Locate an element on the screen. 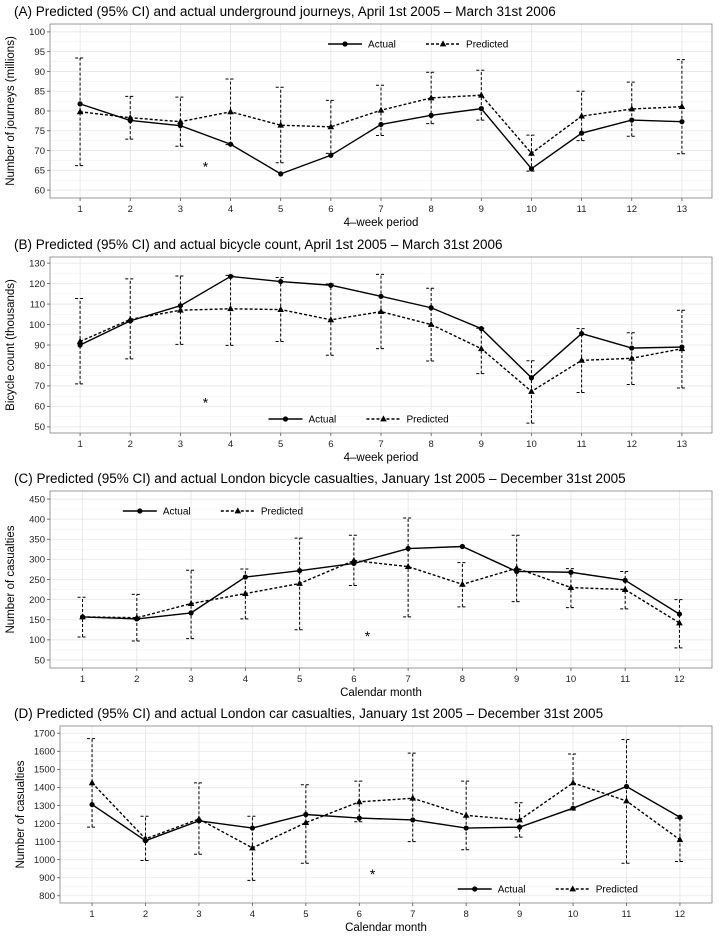  x-tick-label: 12 is located at coordinates (631, 444).